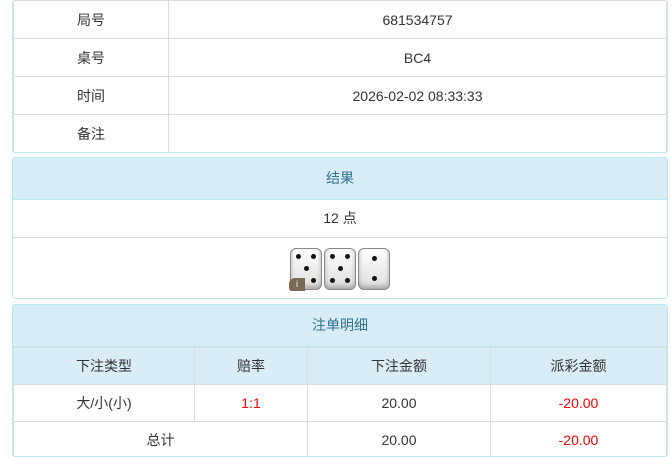 This screenshot has width=671, height=457. What do you see at coordinates (340, 326) in the screenshot?
I see `bet-title: 注单明细` at bounding box center [340, 326].